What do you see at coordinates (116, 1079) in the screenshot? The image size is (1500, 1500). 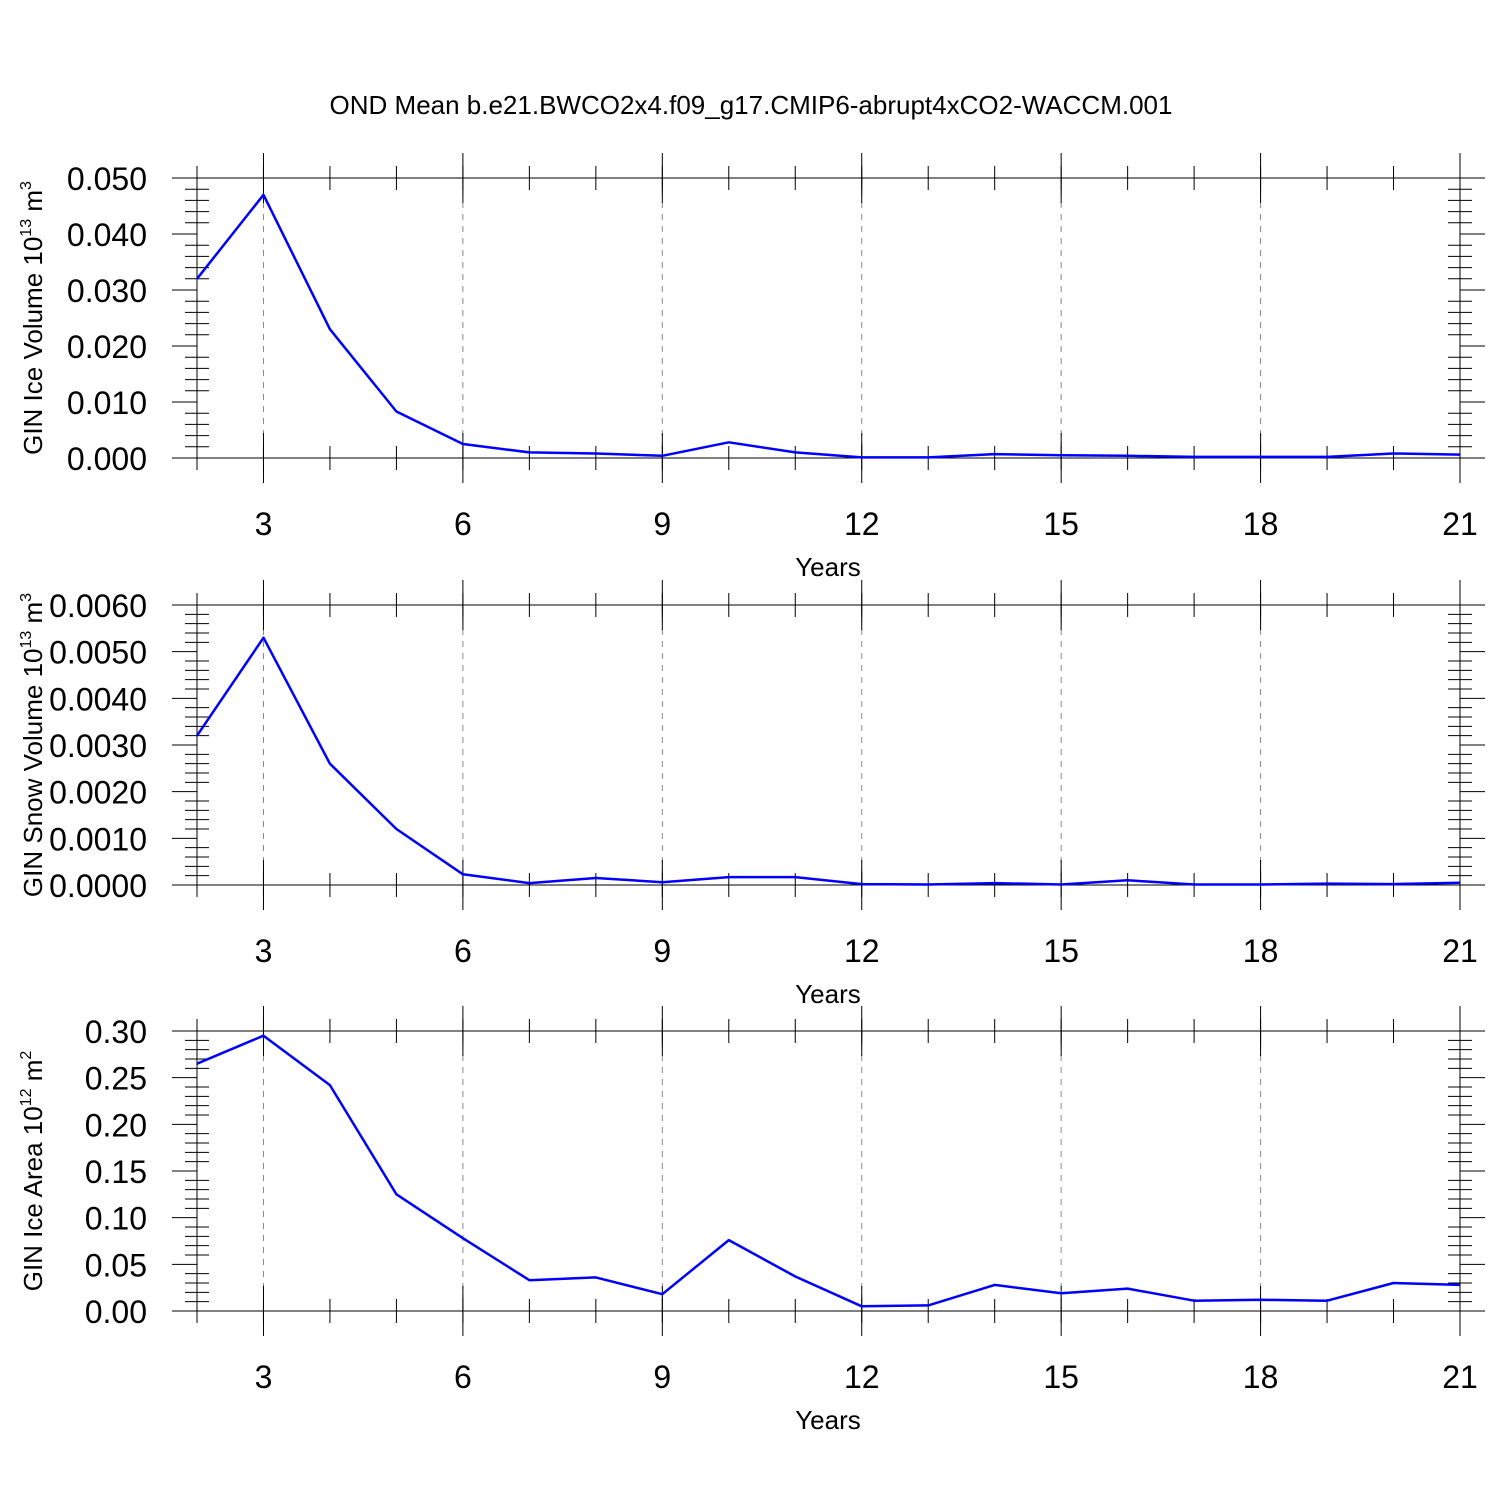 I see `y-tick-label: 0.25` at bounding box center [116, 1079].